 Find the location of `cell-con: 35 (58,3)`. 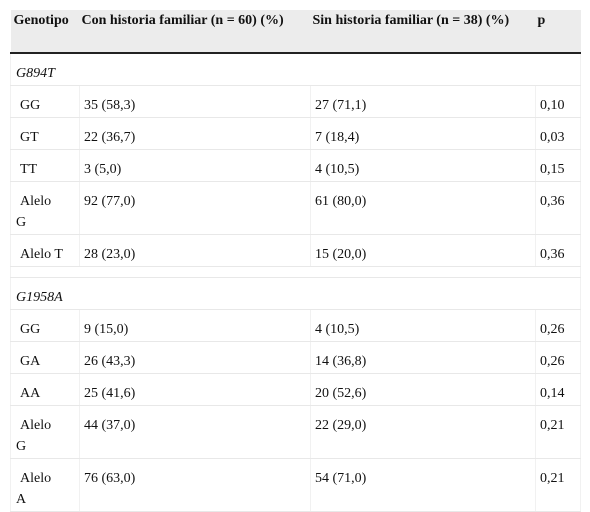

cell-con: 35 (58,3) is located at coordinates (195, 101).